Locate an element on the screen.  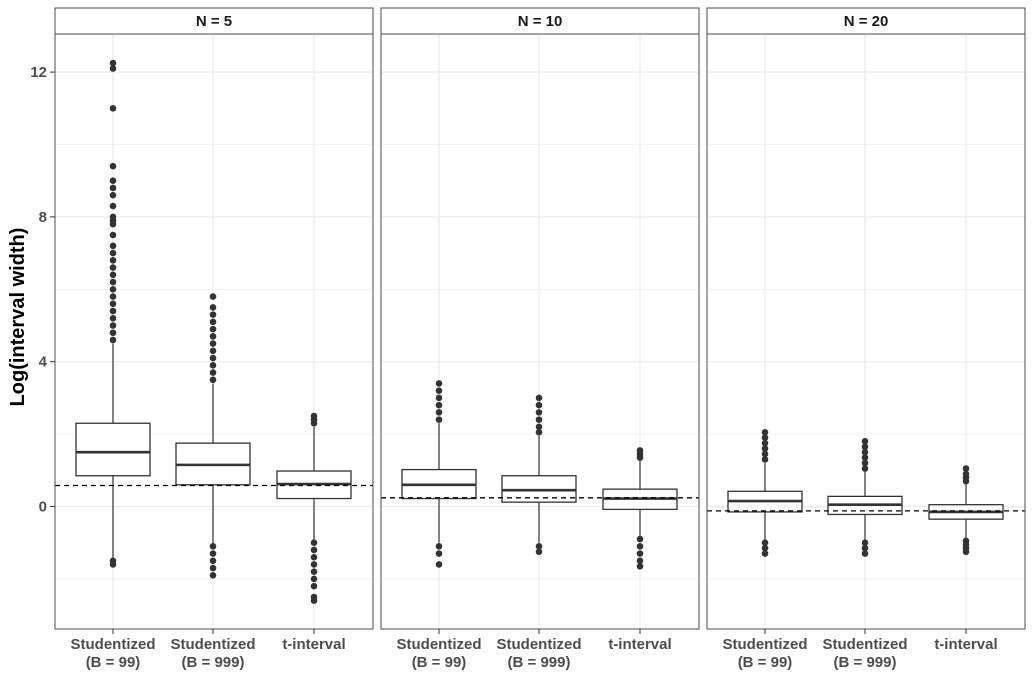
y-tick-label: 4 is located at coordinates (43, 362).